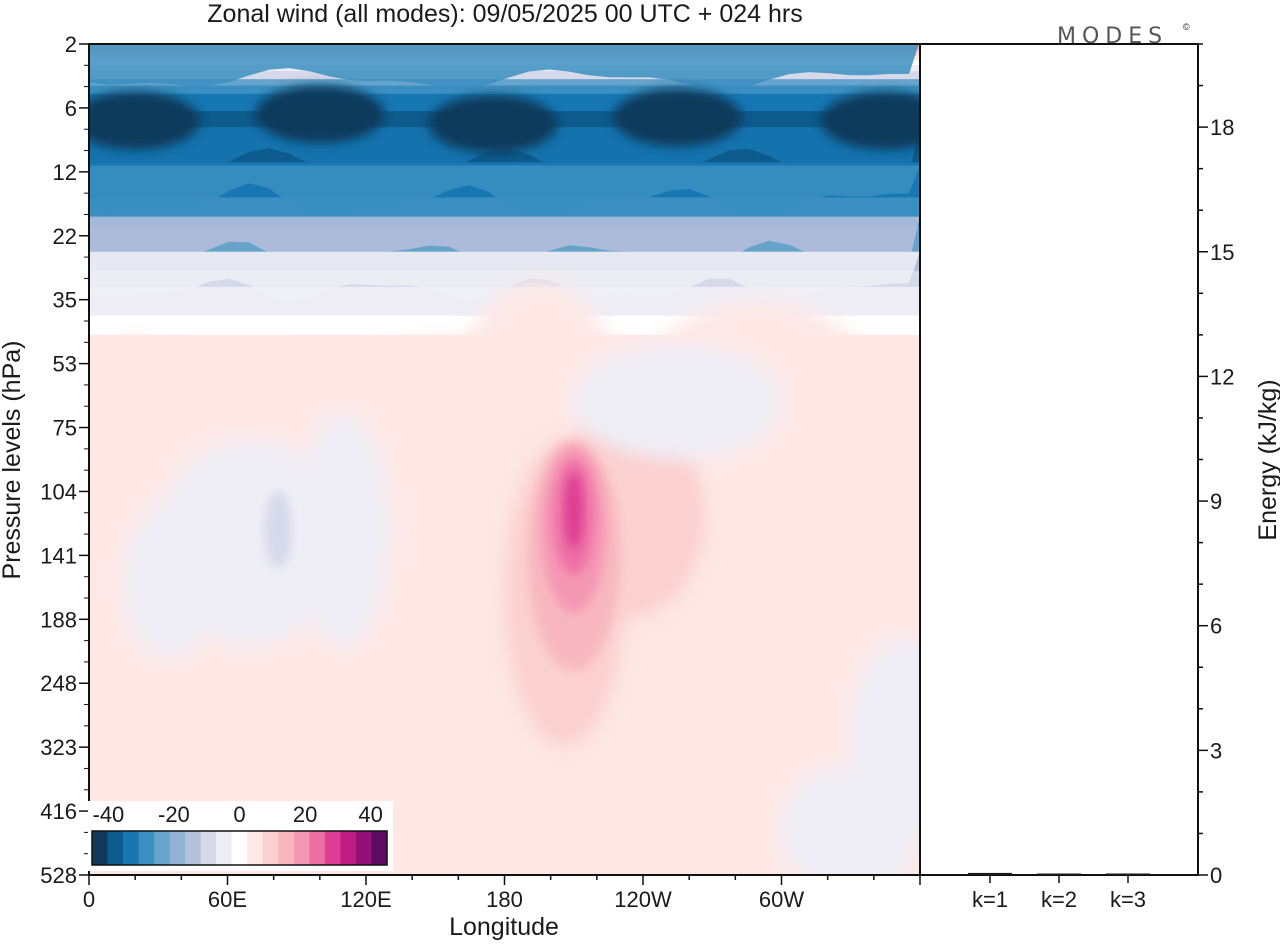  Describe the element at coordinates (65, 428) in the screenshot. I see `pressure-tick-label: 75` at that location.